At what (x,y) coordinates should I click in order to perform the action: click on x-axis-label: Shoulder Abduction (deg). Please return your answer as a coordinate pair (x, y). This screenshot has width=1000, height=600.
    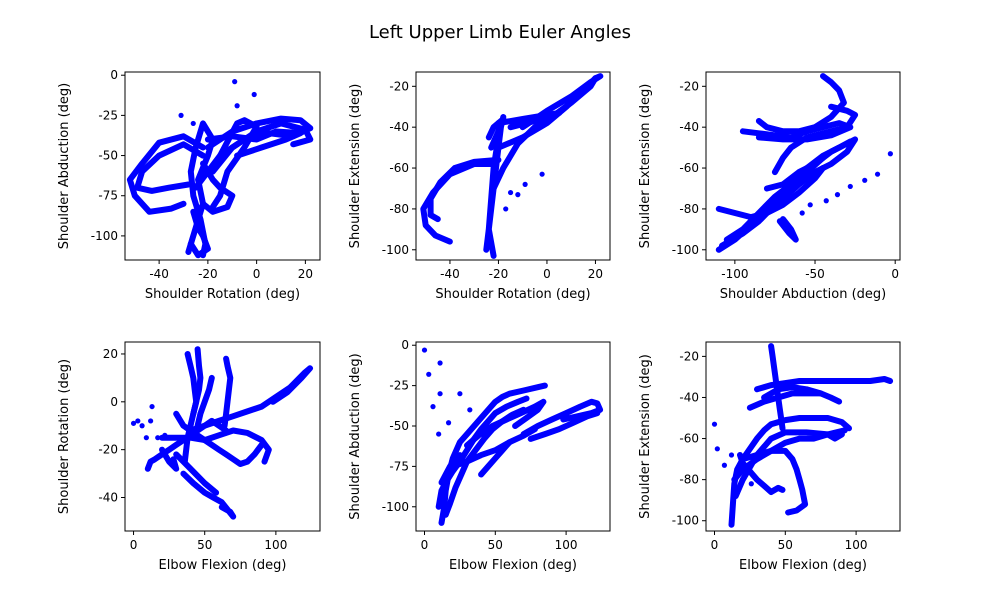
    Looking at the image, I should click on (803, 294).